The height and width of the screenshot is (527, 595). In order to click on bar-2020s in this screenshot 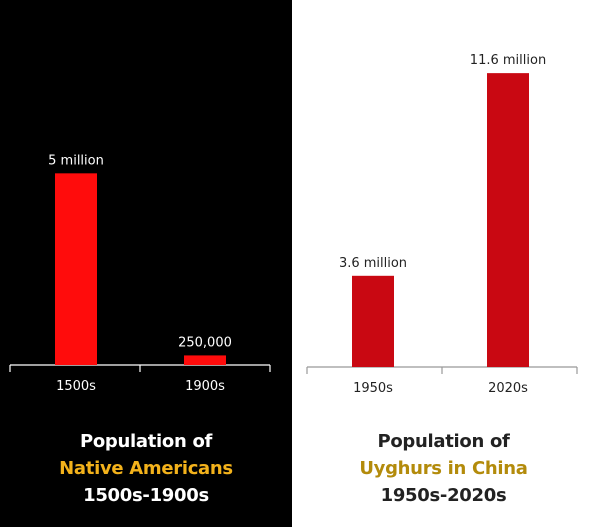, I will do `click(508, 220)`.